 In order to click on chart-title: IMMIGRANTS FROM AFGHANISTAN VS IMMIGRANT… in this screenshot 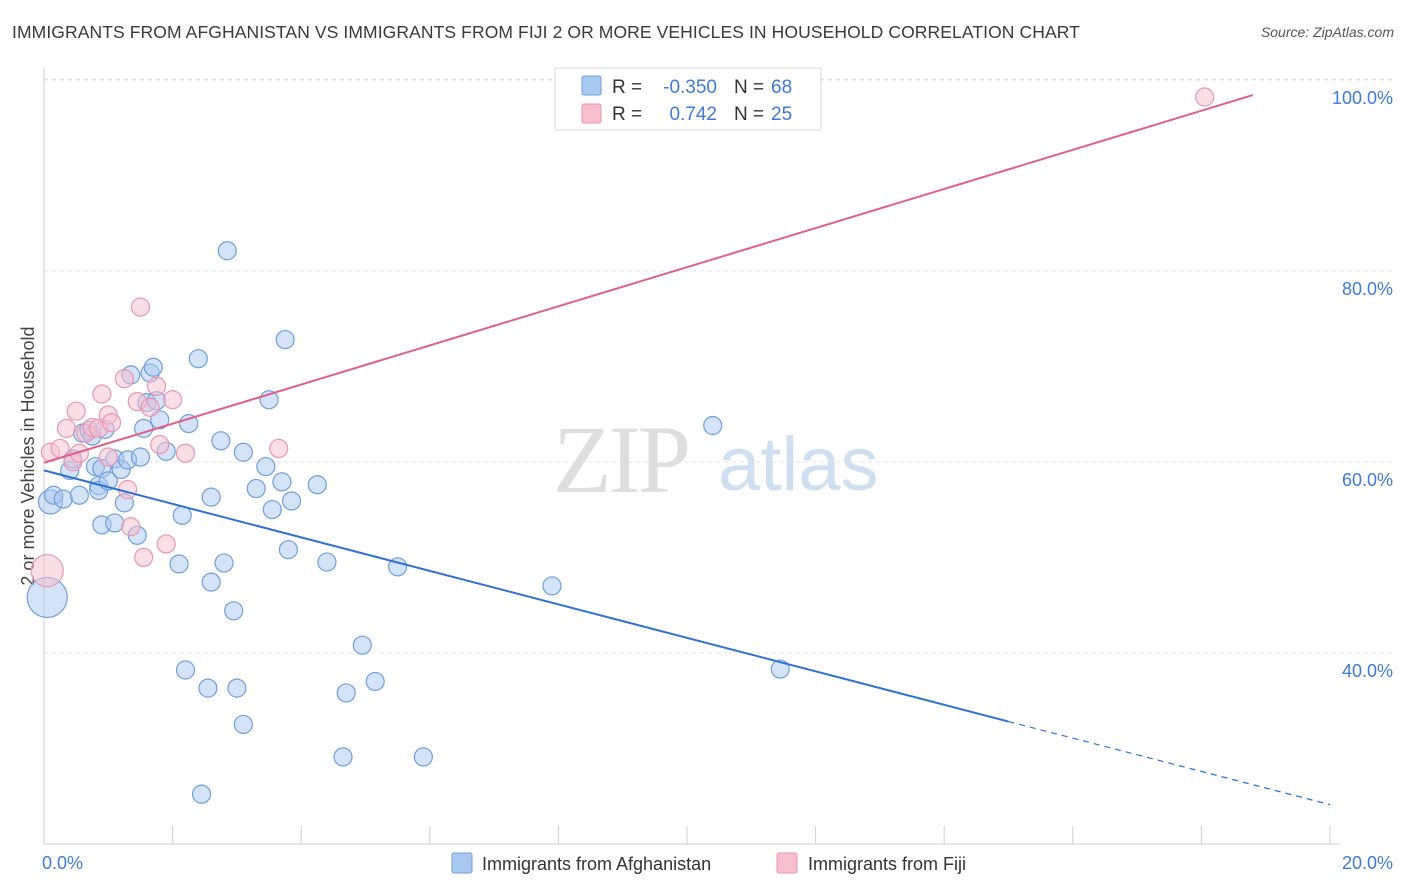, I will do `click(546, 32)`.